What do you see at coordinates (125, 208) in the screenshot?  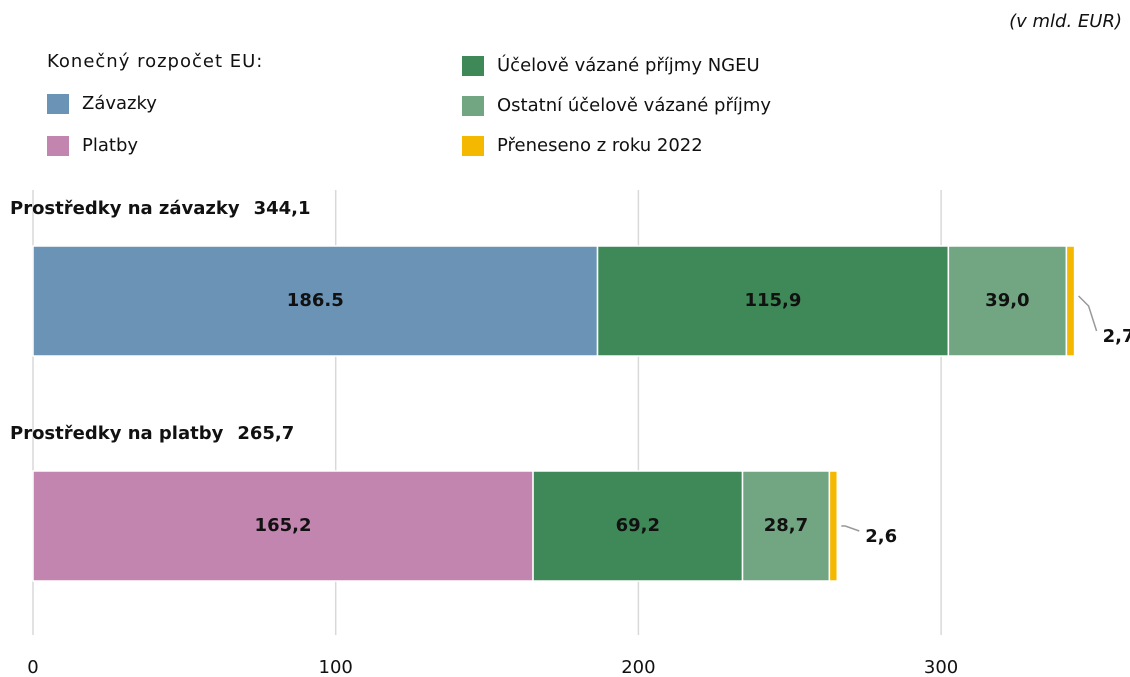 I see `category-name: Prostředky na závazky` at bounding box center [125, 208].